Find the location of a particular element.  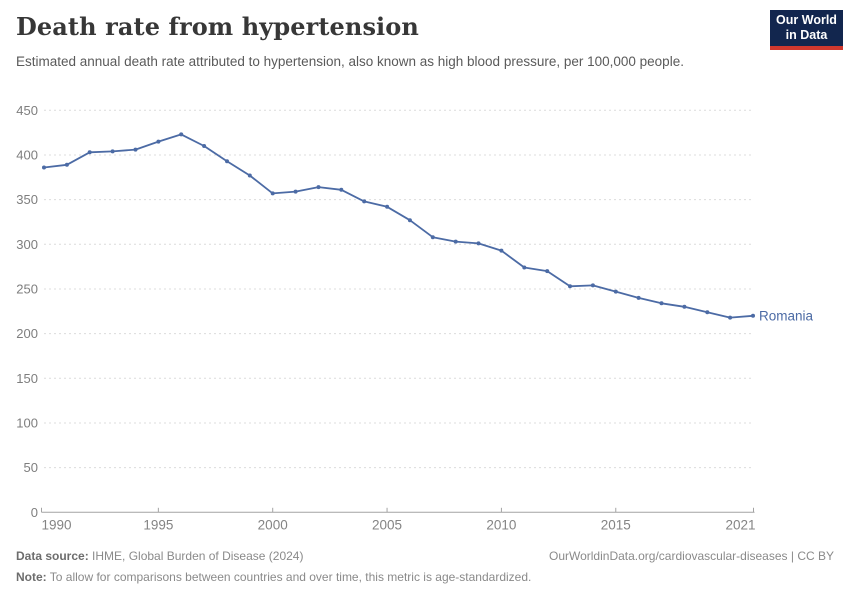

data-source-text: IHME, Global Burden of Disease (2024) is located at coordinates (196, 556).